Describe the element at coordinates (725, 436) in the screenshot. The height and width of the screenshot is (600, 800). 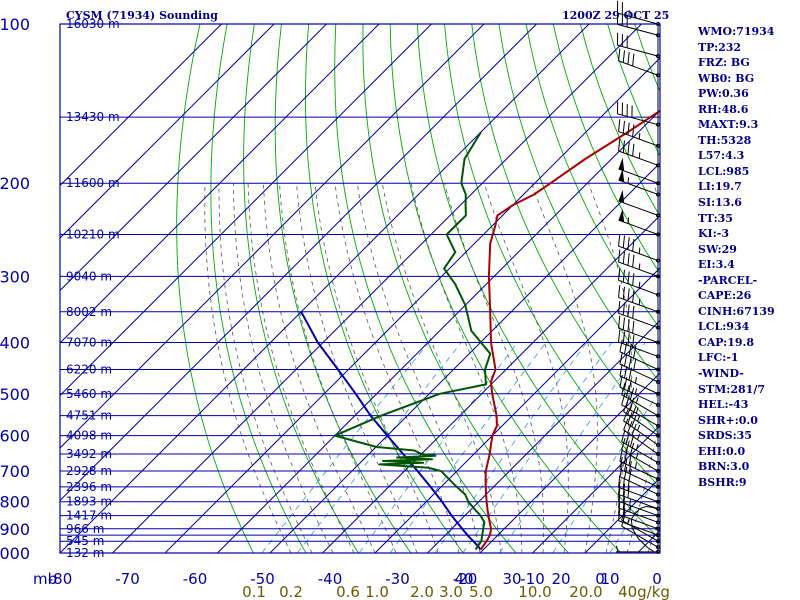
I see `index-line: SRDS:35` at that location.